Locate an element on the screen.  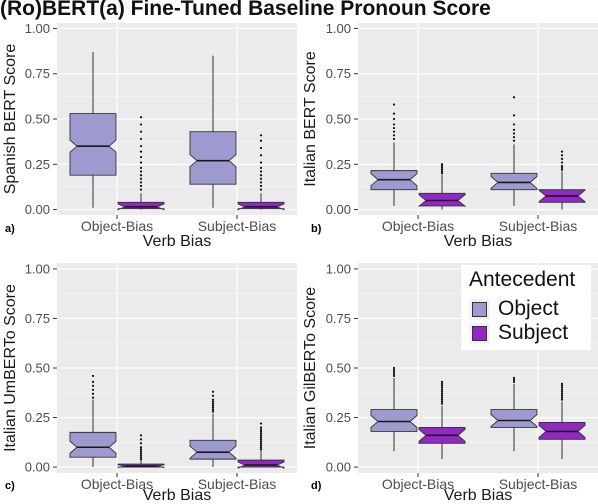
panel-tag: d) is located at coordinates (316, 486).